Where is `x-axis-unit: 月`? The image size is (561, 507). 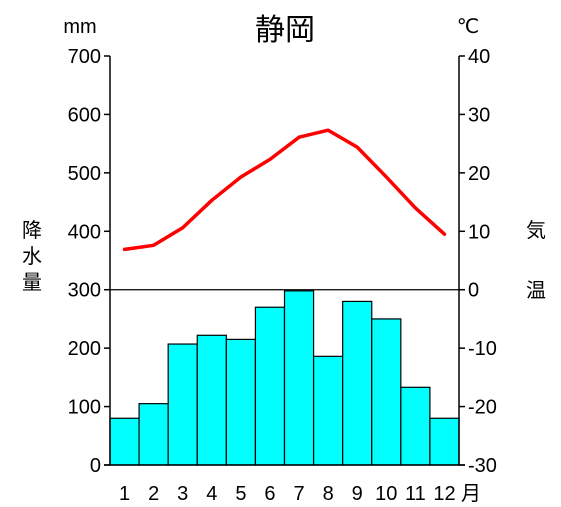
x-axis-unit: 月 is located at coordinates (471, 493).